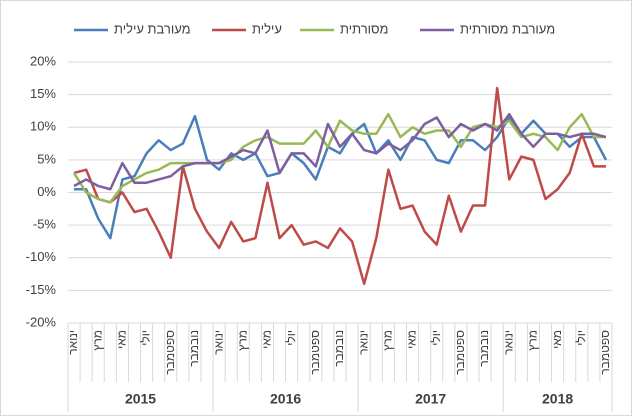 This screenshot has width=632, height=416. Describe the element at coordinates (43, 93) in the screenshot. I see `y-tick-label: 15%` at that location.